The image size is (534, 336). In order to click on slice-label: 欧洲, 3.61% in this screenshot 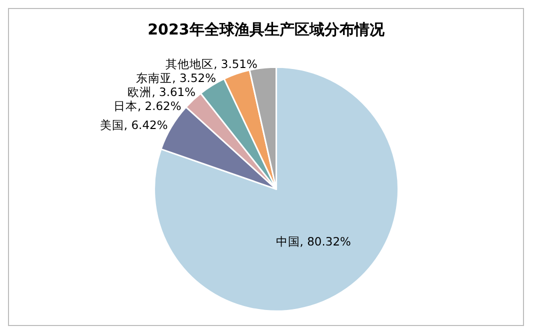, I will do `click(162, 91)`.